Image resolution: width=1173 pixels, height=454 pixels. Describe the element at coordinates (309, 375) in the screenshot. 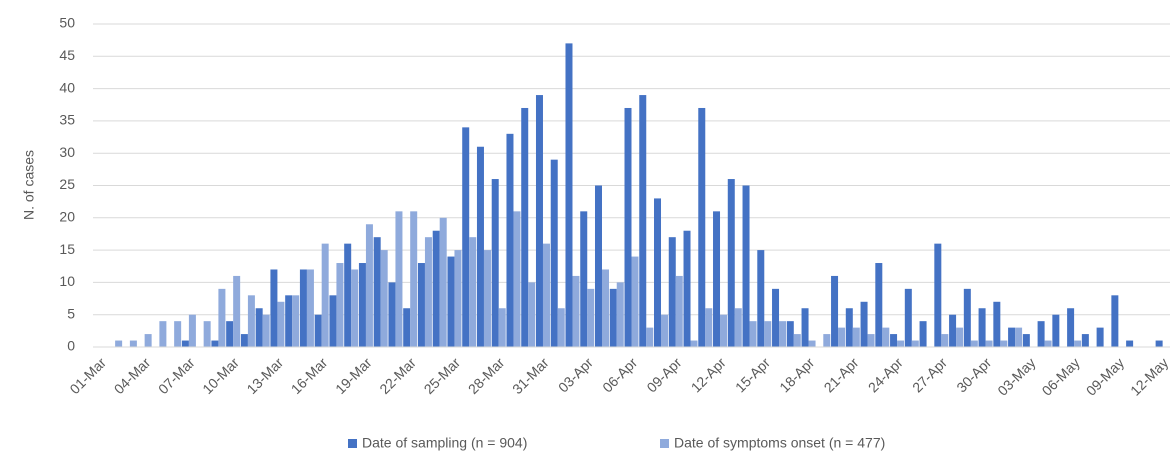

I see `x-tick-label: 16-Mar` at that location.